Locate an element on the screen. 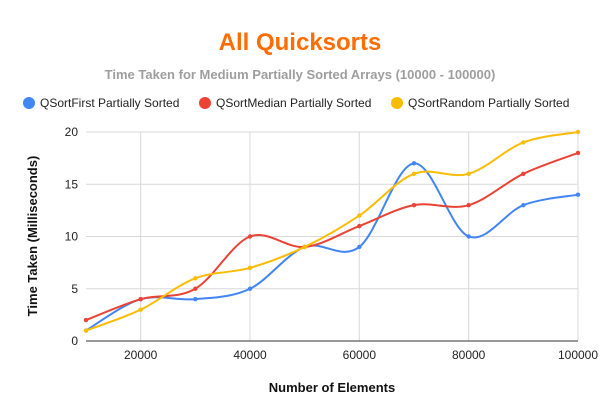  y-axis-ticks: 0 5 10 15 20 is located at coordinates (72, 236).